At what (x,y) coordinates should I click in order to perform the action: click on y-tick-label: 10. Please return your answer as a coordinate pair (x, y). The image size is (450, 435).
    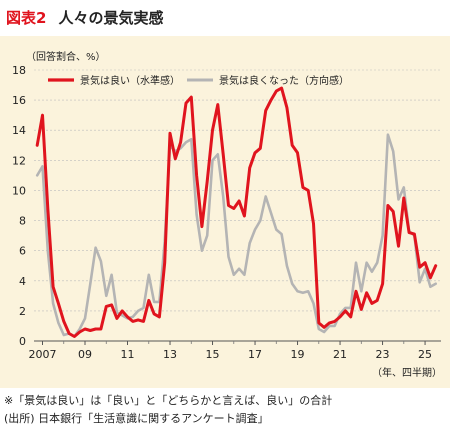
    Looking at the image, I should click on (19, 190).